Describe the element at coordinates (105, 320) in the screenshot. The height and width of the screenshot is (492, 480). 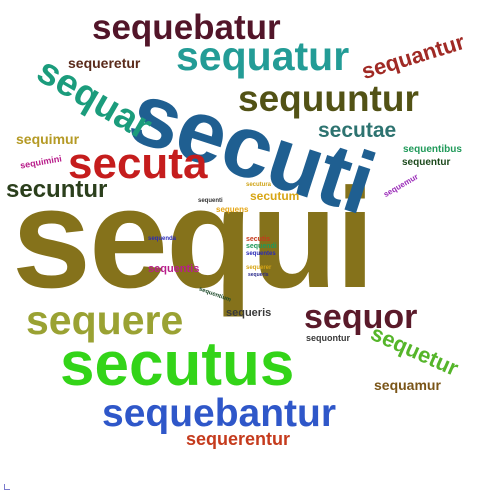
I see `word-sequere: sequere` at that location.